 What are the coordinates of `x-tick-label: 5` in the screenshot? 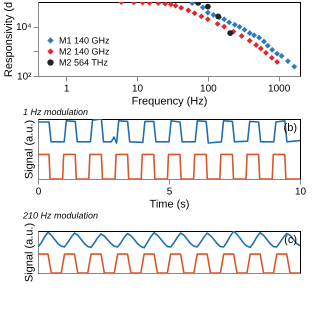 It's located at (169, 192).